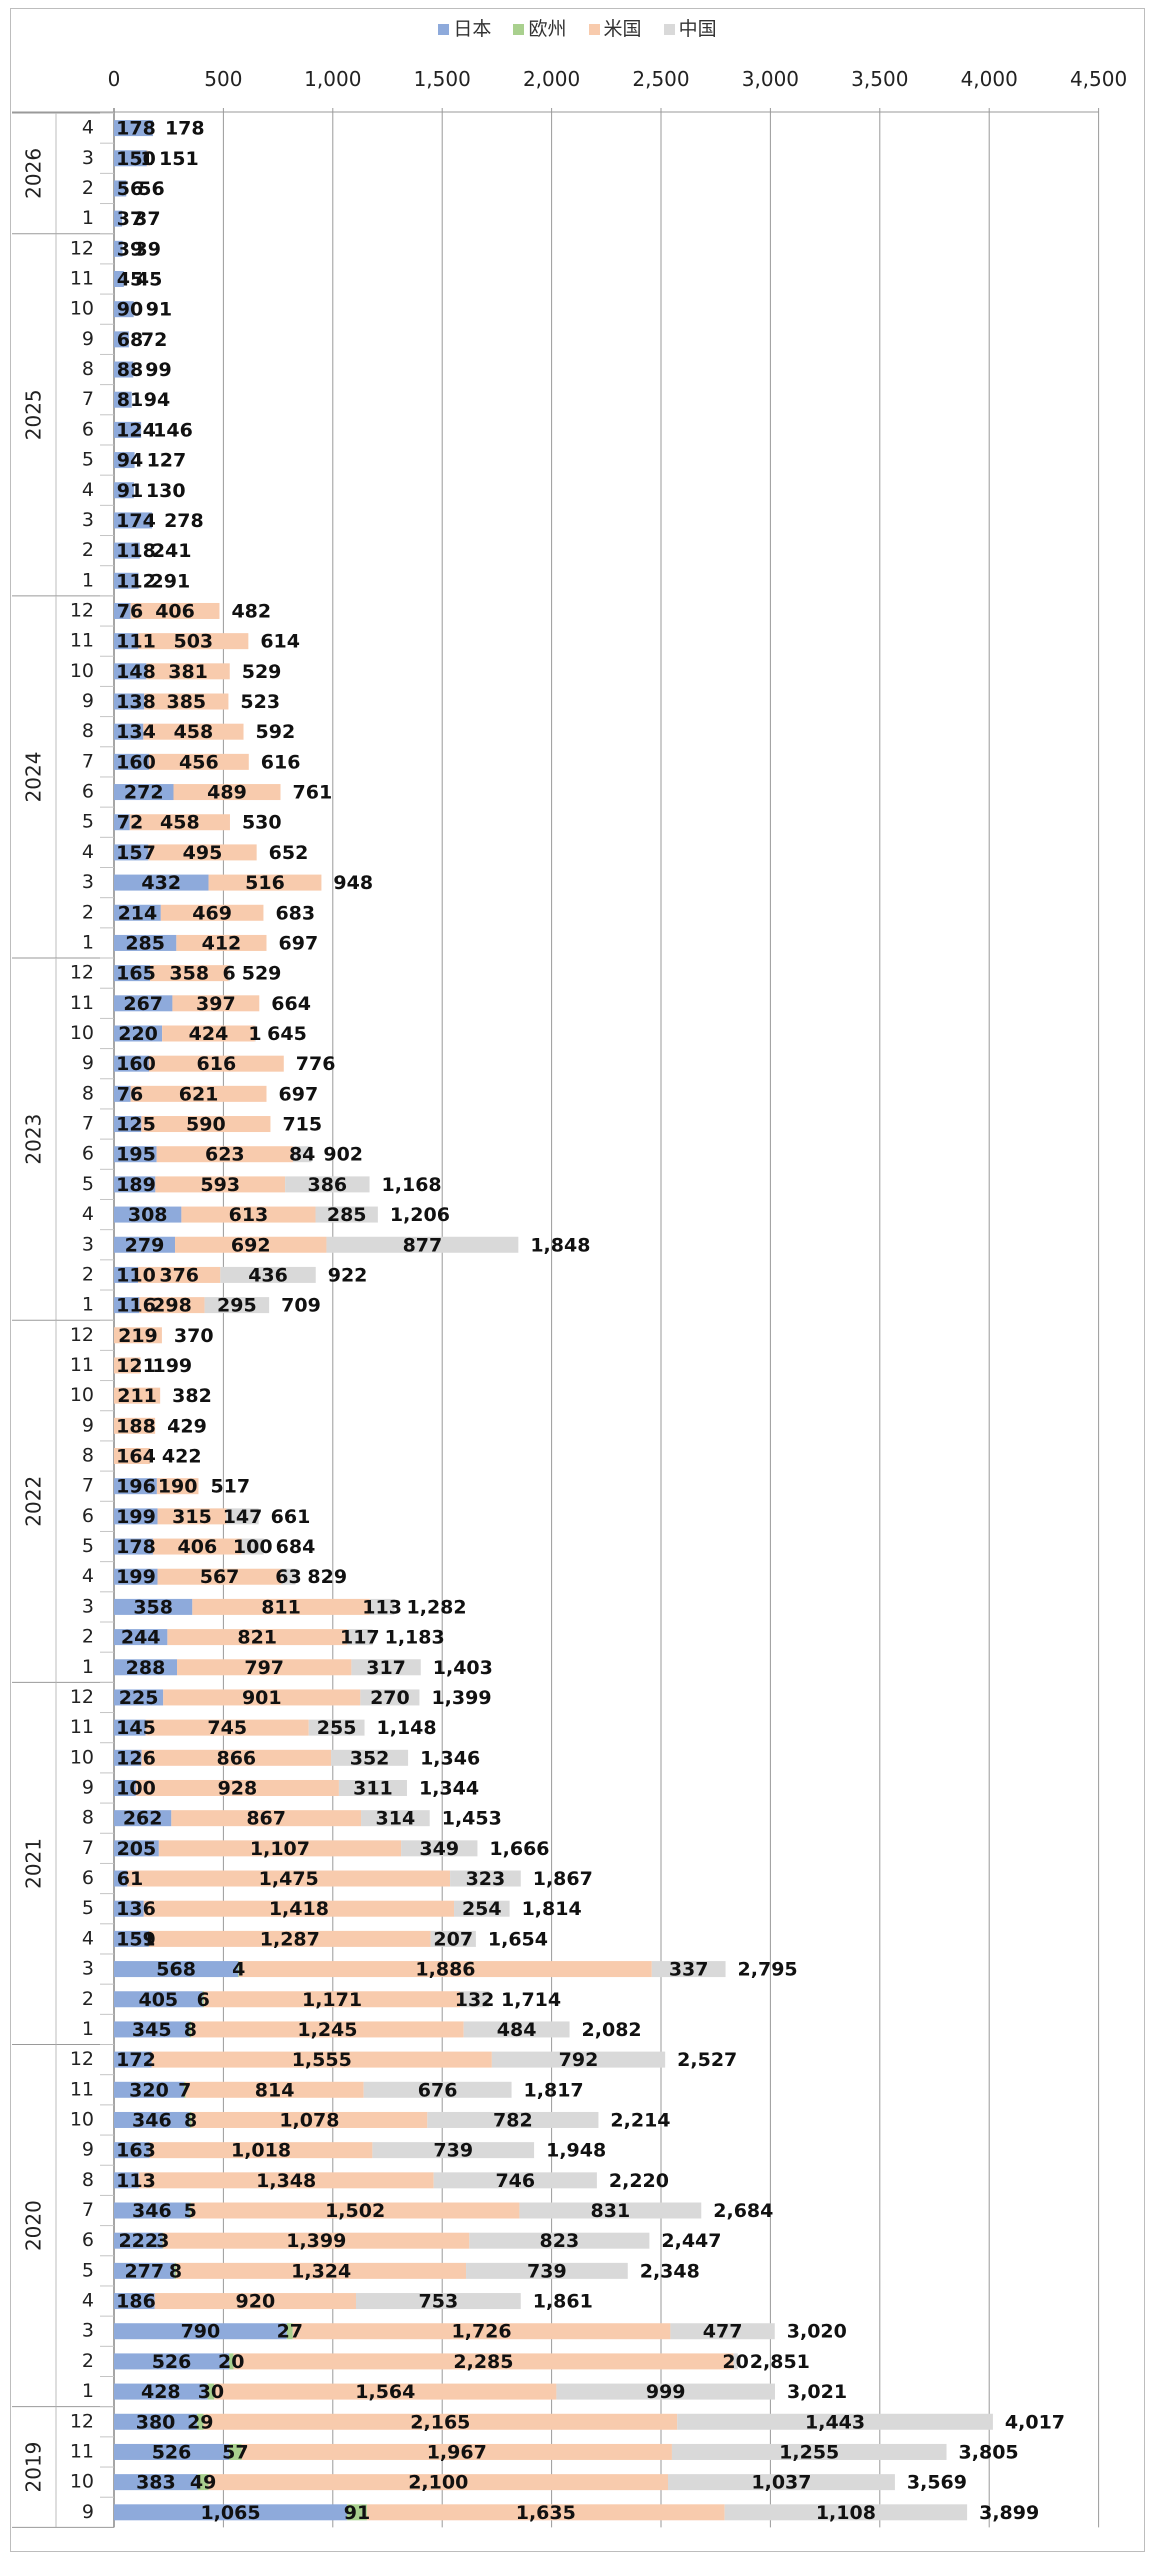  Describe the element at coordinates (483, 2362) in the screenshot. I see `data-label-us: 2,285` at that location.